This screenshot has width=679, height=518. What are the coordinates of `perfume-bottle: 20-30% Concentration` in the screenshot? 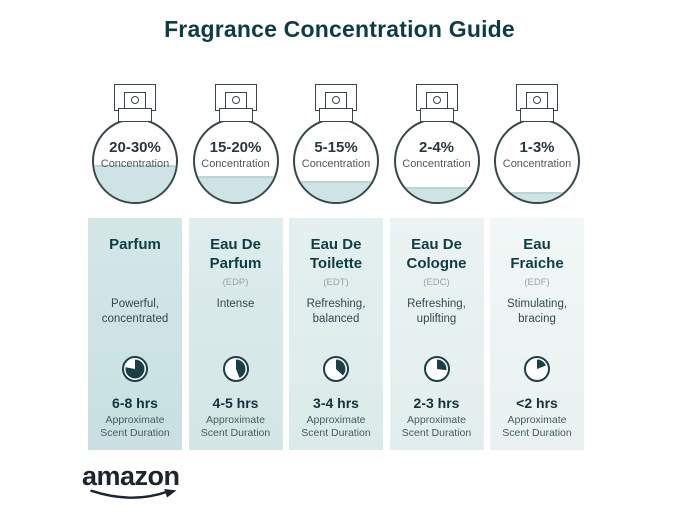 It's located at (135, 151).